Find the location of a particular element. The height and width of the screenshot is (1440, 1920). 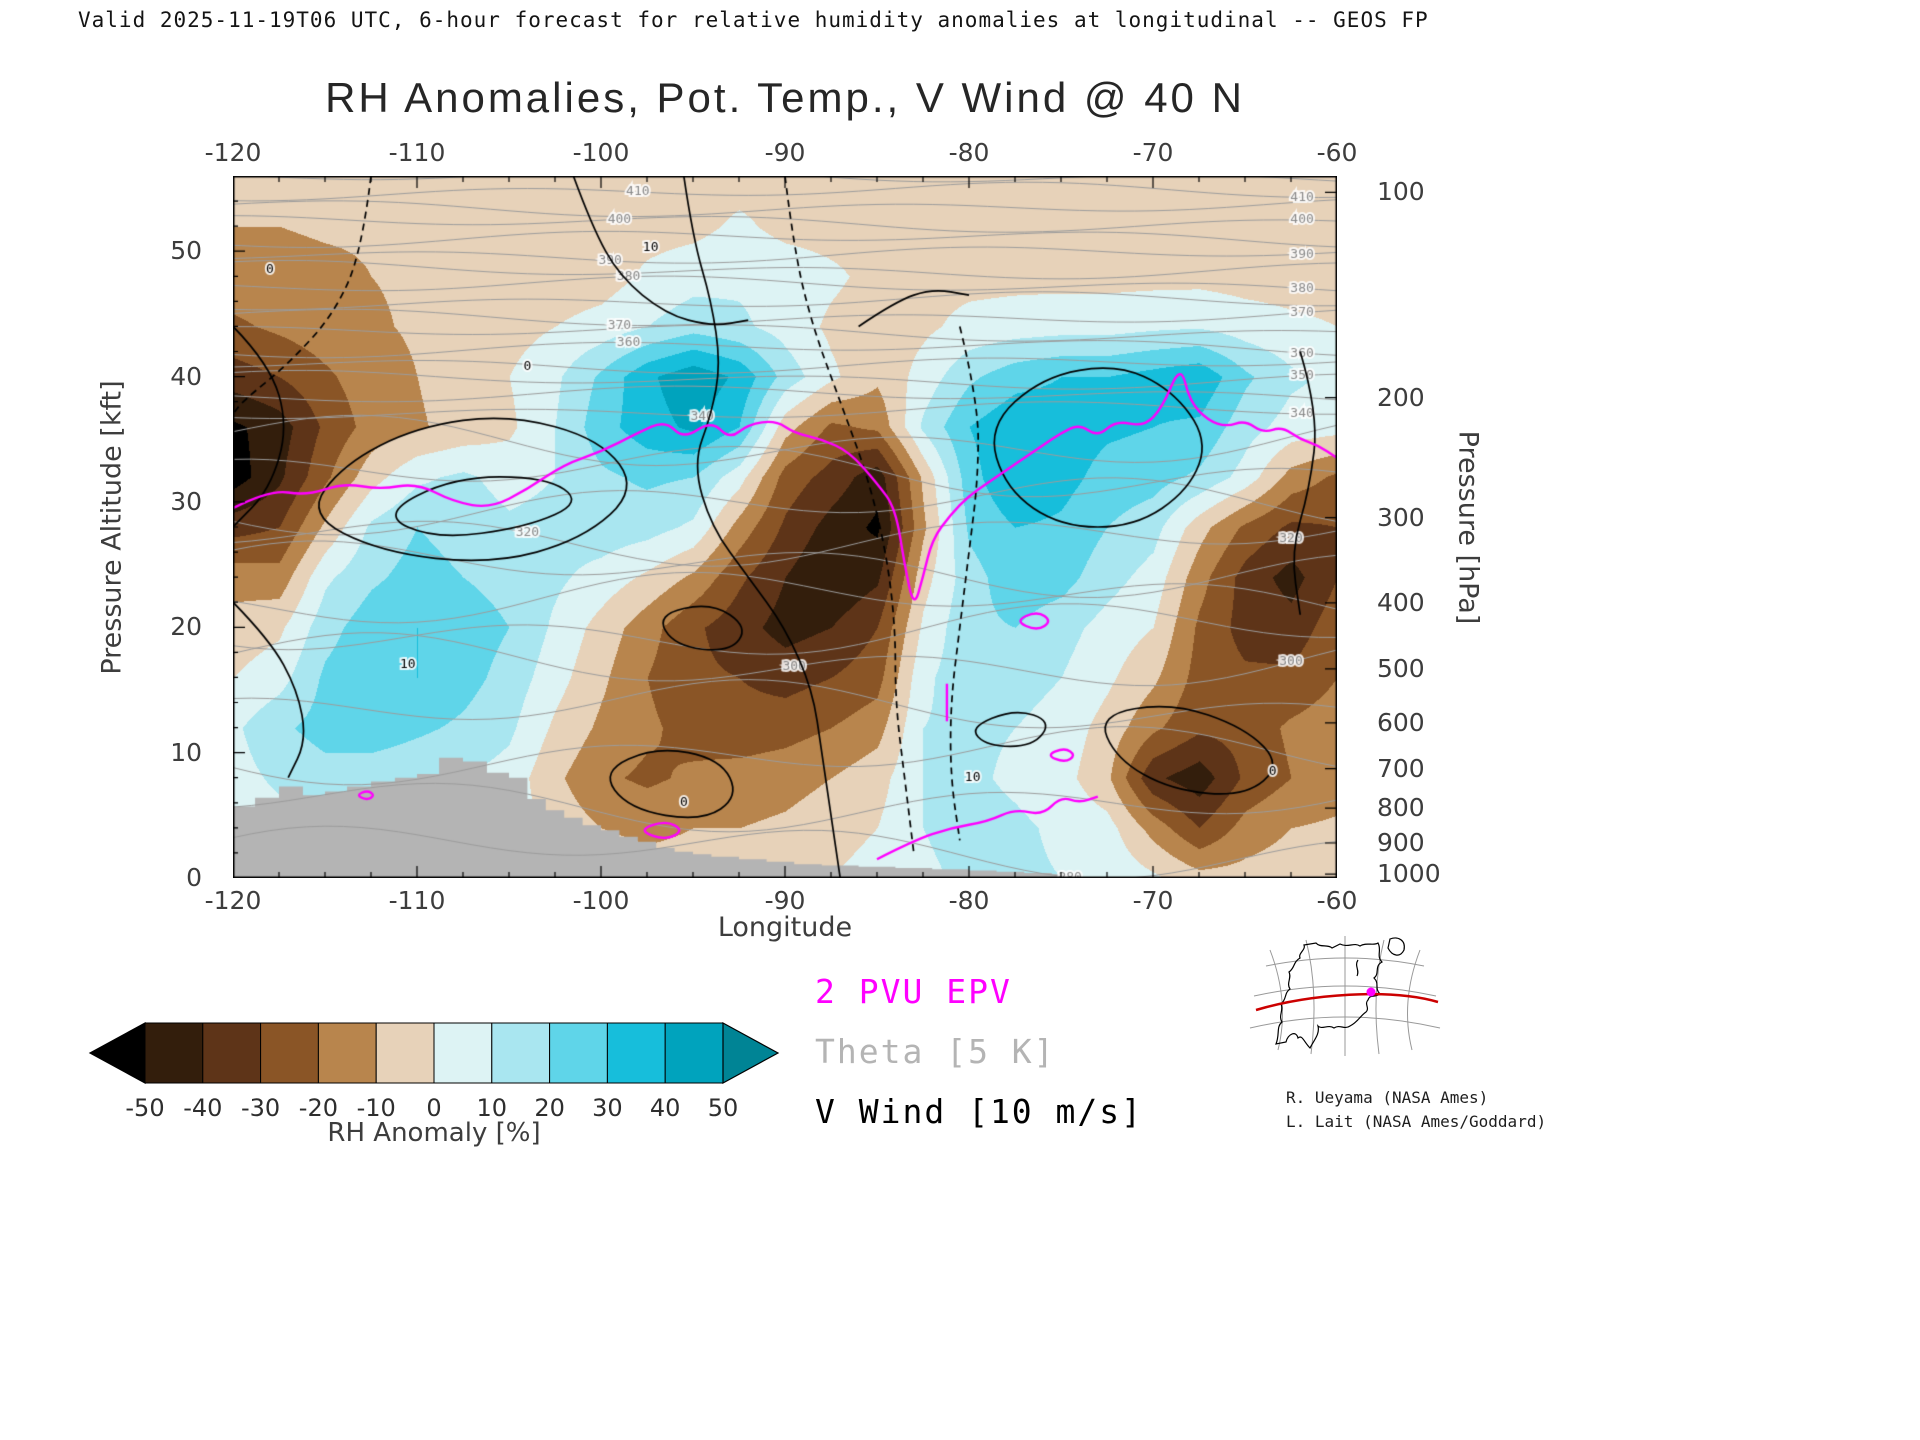

inset-location-dot is located at coordinates (1371, 992).